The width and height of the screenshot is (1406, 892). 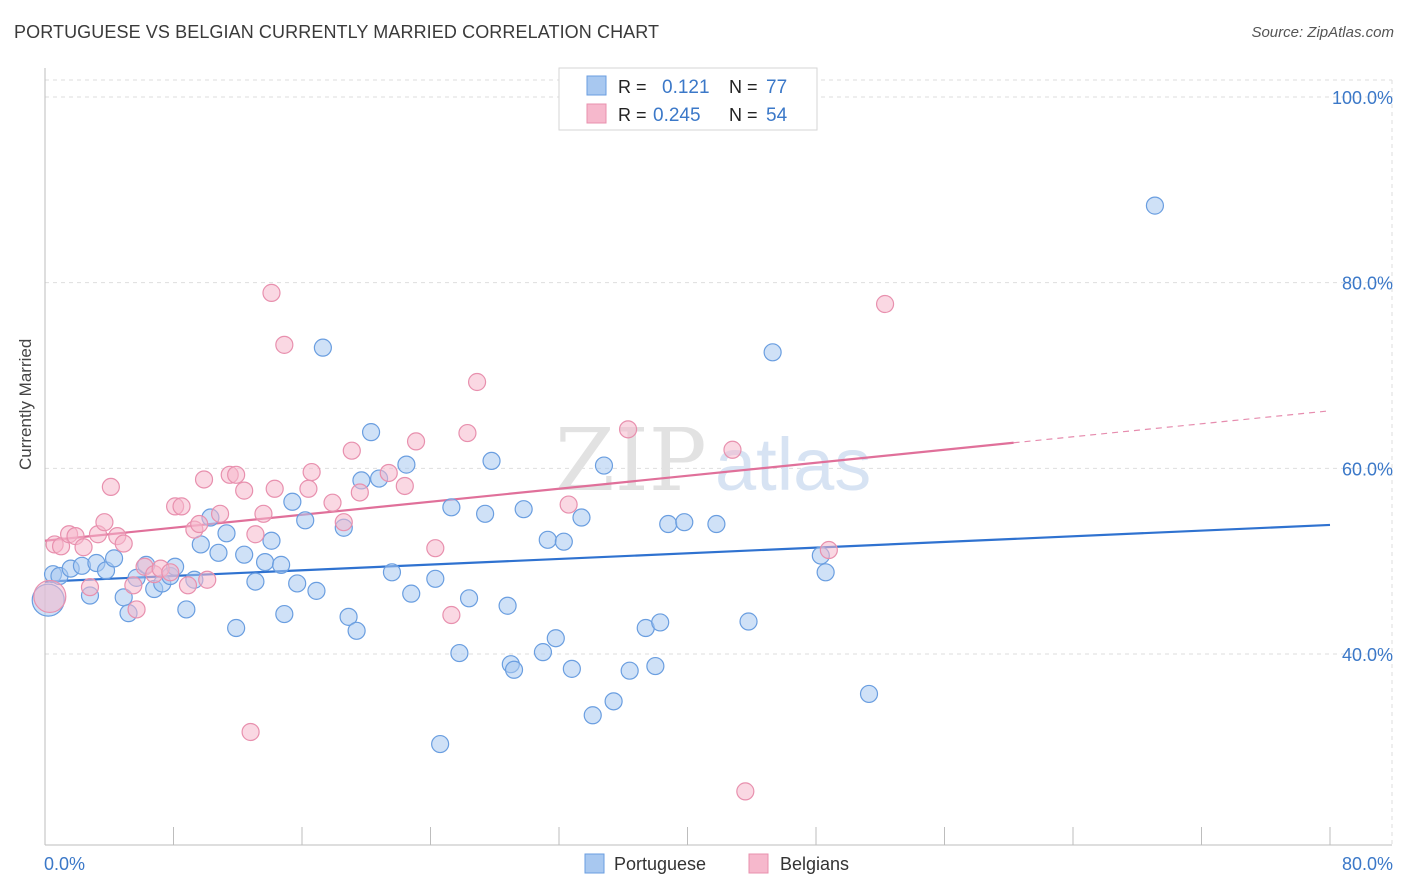 What do you see at coordinates (660, 864) in the screenshot?
I see `bottom-legend-portuguese: Portuguese` at bounding box center [660, 864].